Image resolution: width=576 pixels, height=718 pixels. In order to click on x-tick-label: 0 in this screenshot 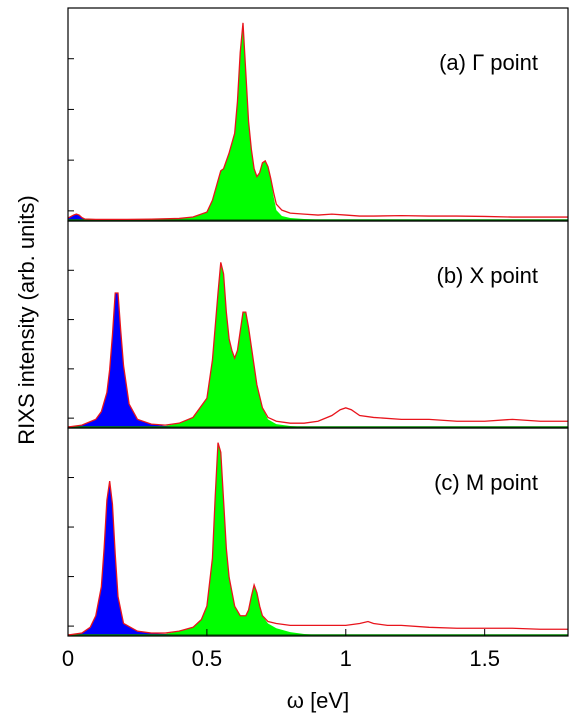, I will do `click(68, 658)`.